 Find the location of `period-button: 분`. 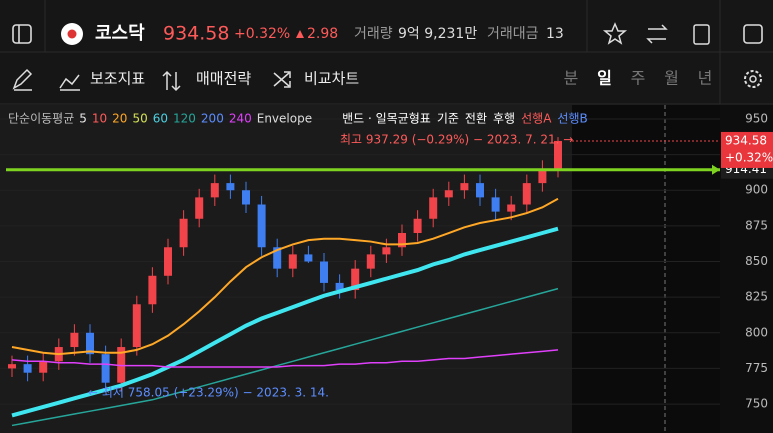

period-button: 분 is located at coordinates (571, 78).